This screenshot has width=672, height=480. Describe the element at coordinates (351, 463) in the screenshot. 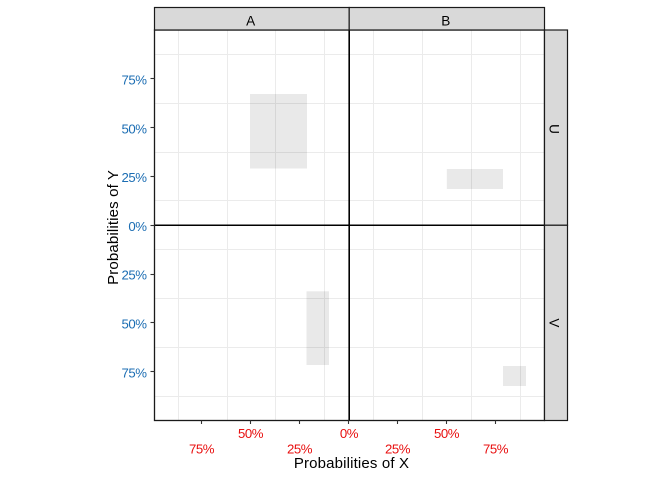

I see `svg-text: Probabilities of X` at that location.